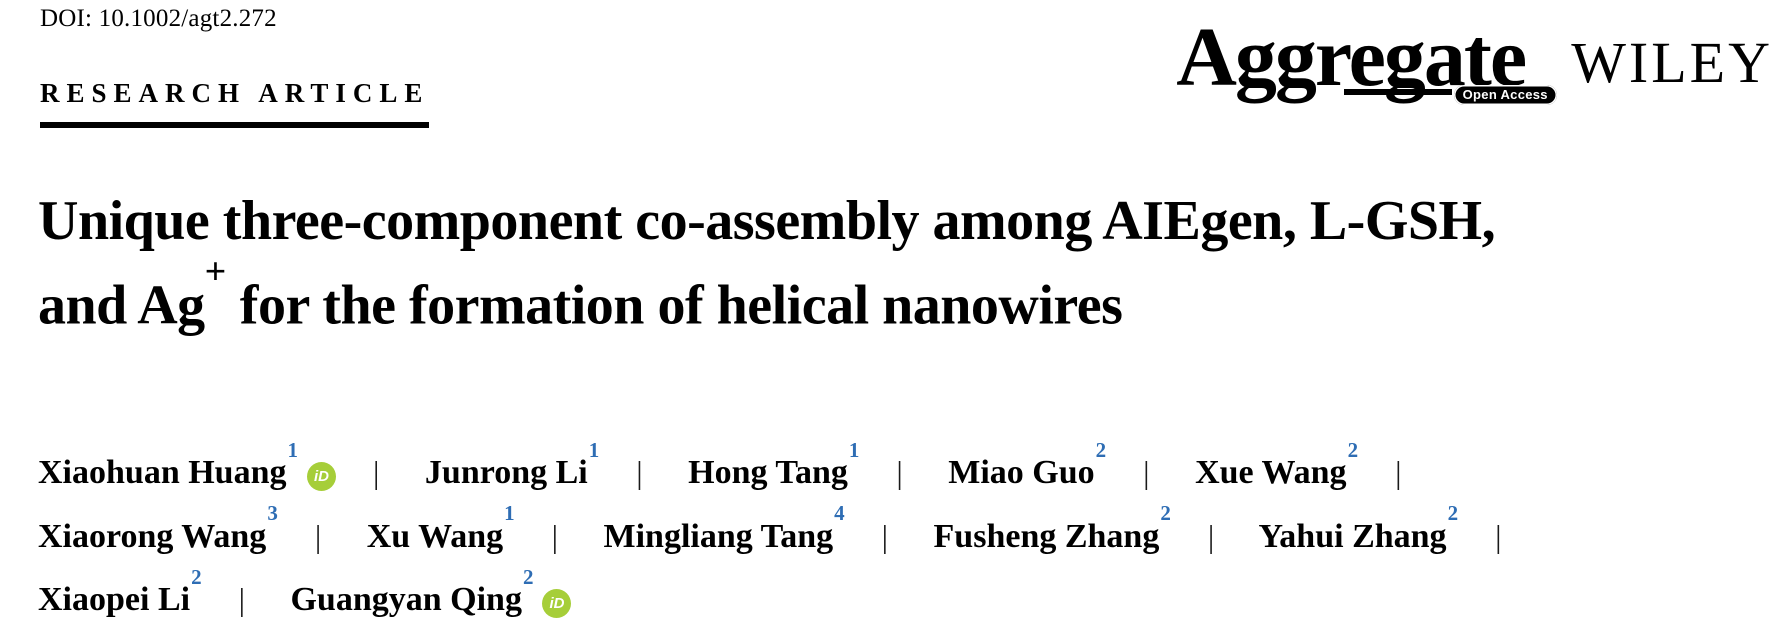 The image size is (1787, 643). What do you see at coordinates (158, 18) in the screenshot?
I see `doi-text: DOI: 10.1002/agt2.272` at bounding box center [158, 18].